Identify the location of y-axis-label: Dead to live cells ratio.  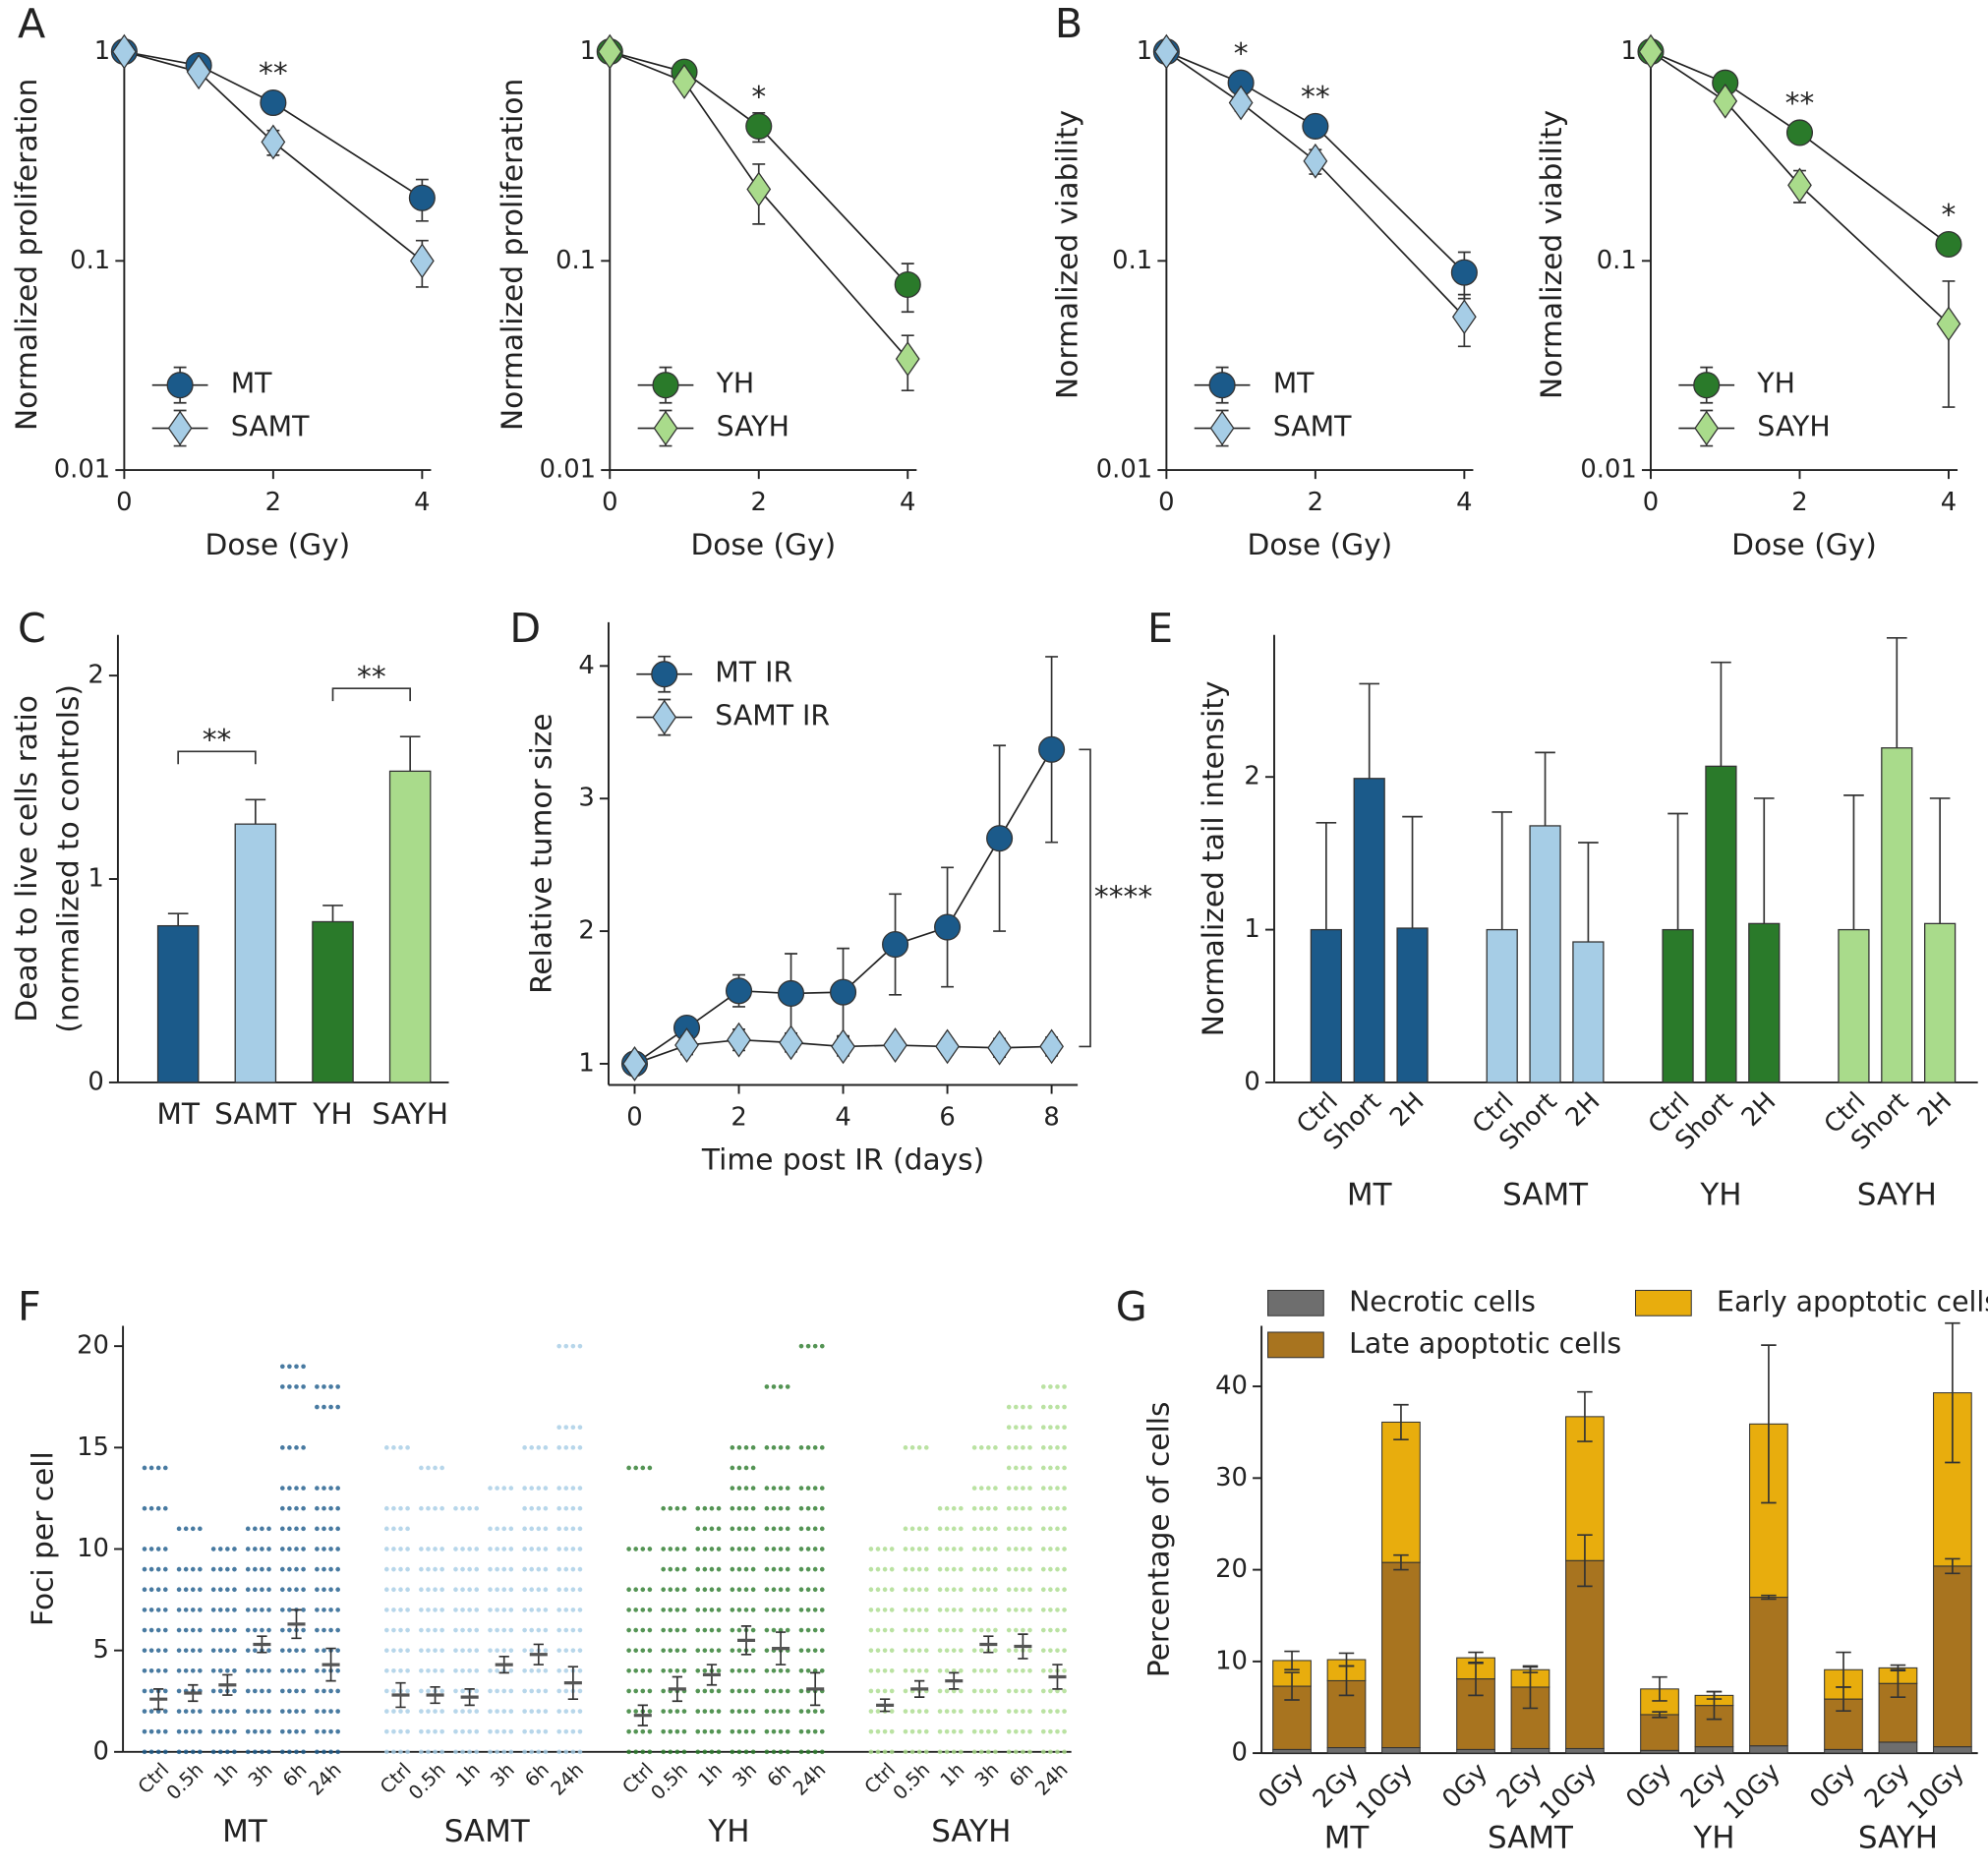
(26, 859).